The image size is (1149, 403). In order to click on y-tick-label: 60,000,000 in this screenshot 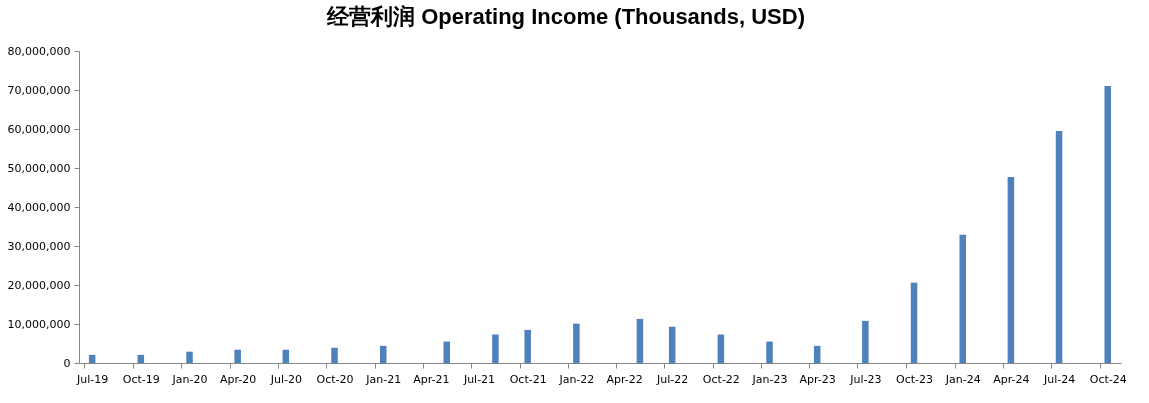, I will do `click(39, 129)`.